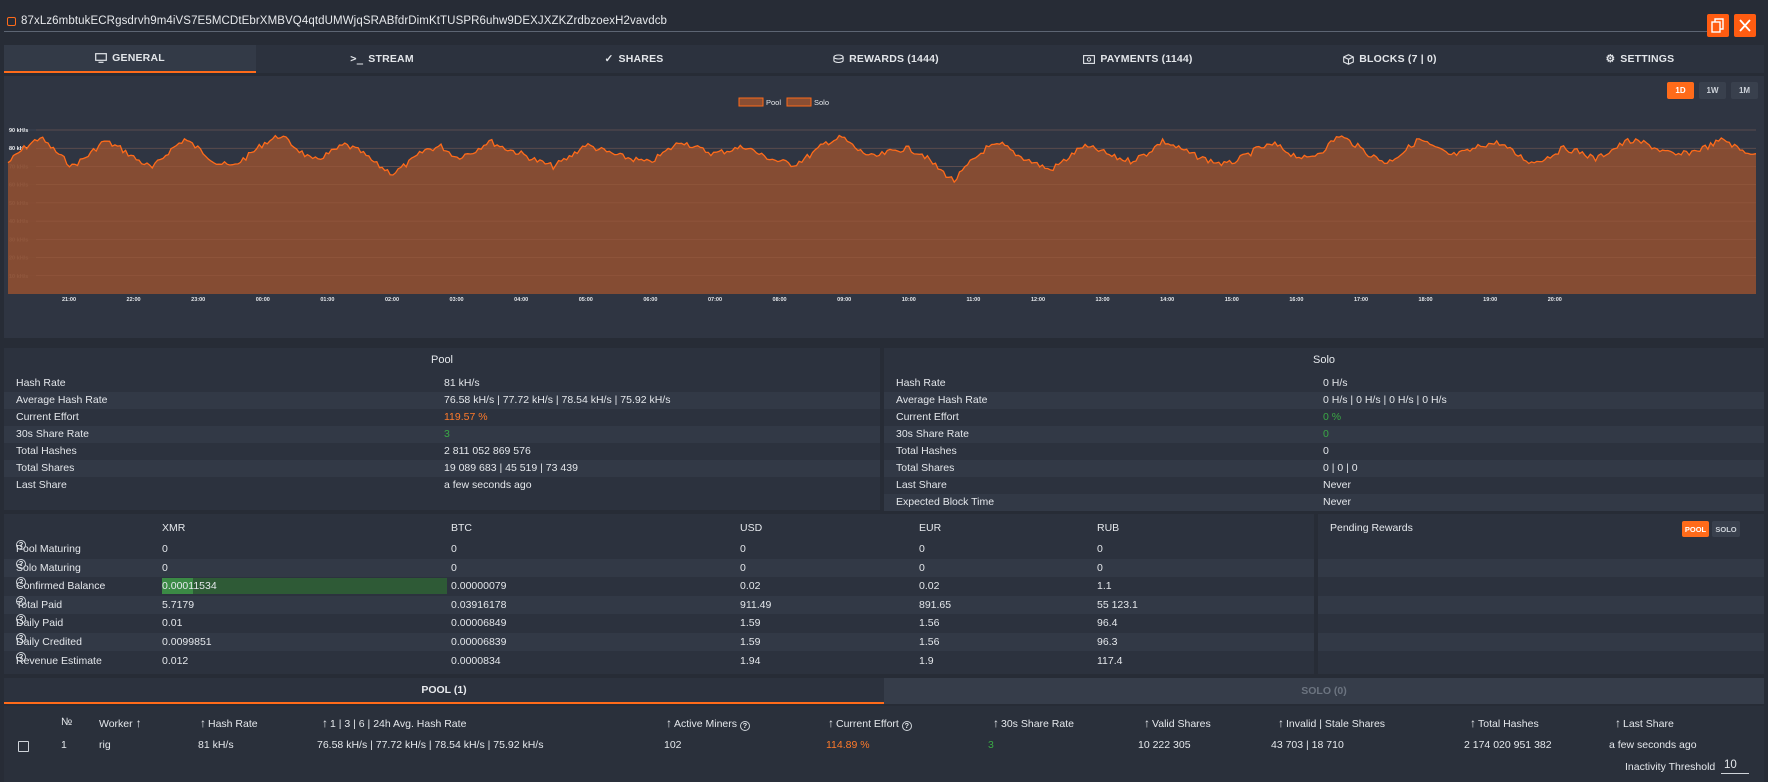 The width and height of the screenshot is (1768, 782). Describe the element at coordinates (61, 586) in the screenshot. I see `rewards-row-label-text: Confirmed Balance` at that location.